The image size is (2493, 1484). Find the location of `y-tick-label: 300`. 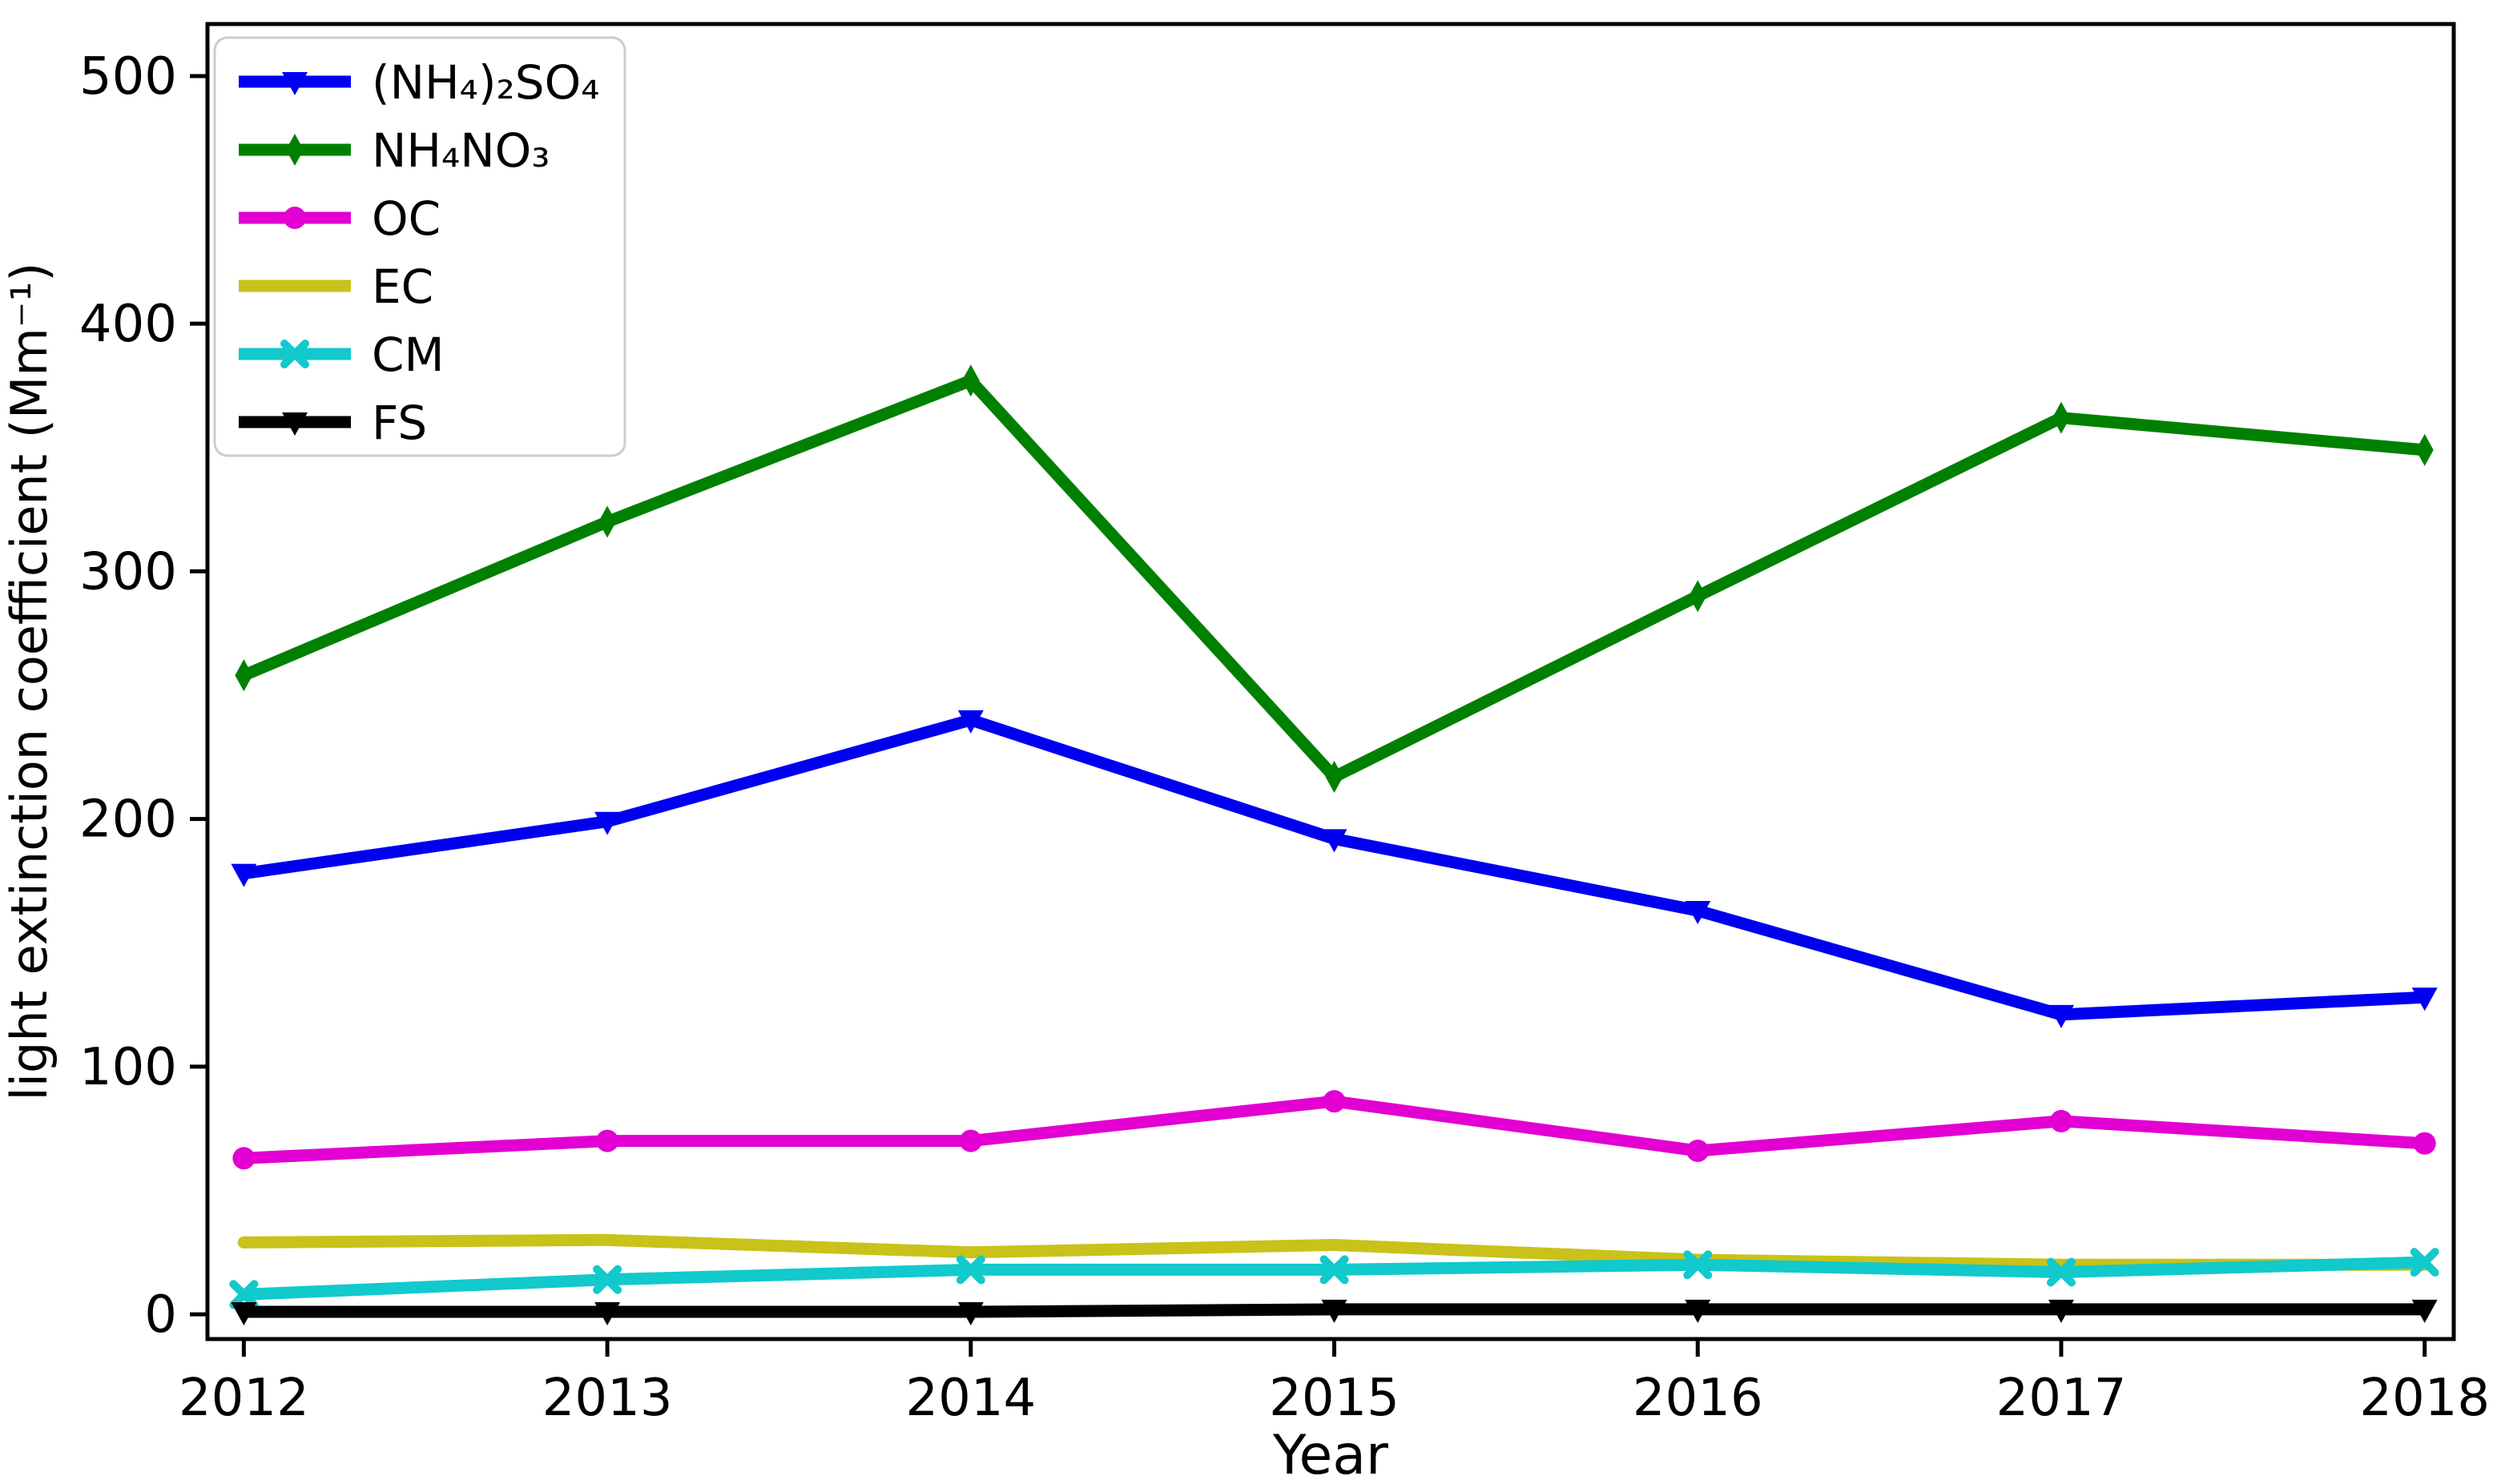

y-tick-label: 300 is located at coordinates (128, 571).